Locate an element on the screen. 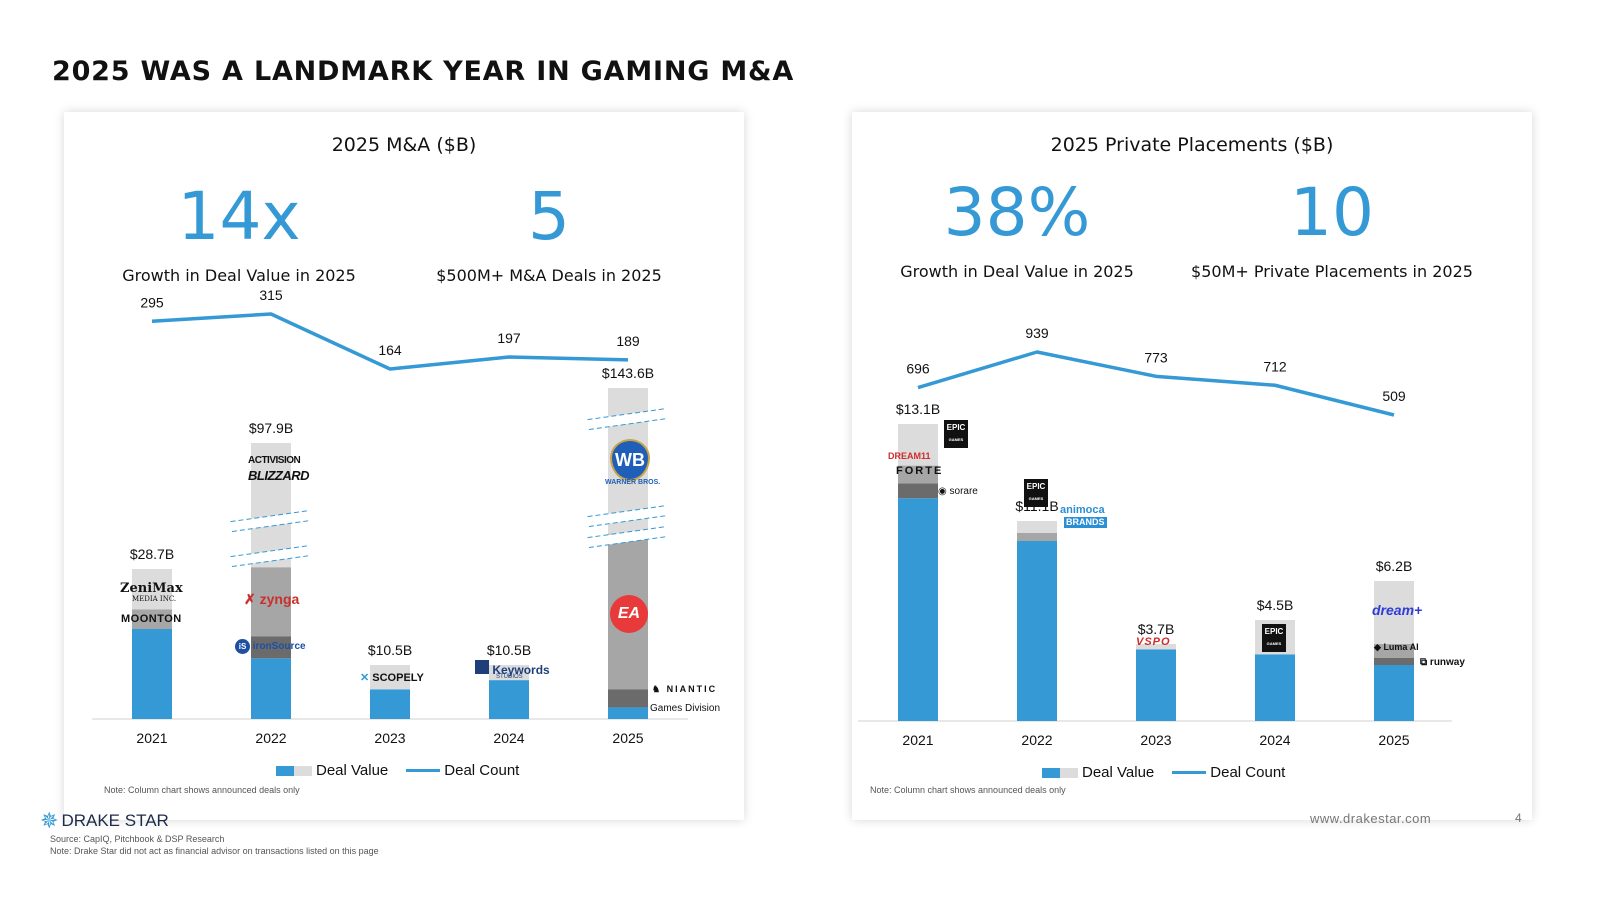 The image size is (1600, 900). keywords-sub-logo: STUDIOS is located at coordinates (509, 677).